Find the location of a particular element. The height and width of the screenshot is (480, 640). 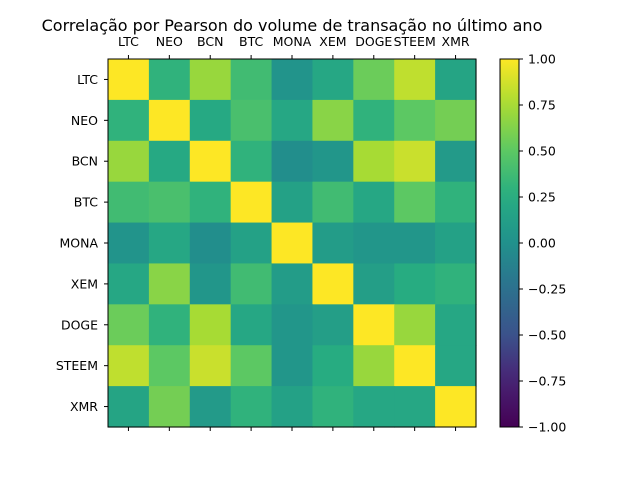

heatmap-cell-doge-xem is located at coordinates (333, 325).